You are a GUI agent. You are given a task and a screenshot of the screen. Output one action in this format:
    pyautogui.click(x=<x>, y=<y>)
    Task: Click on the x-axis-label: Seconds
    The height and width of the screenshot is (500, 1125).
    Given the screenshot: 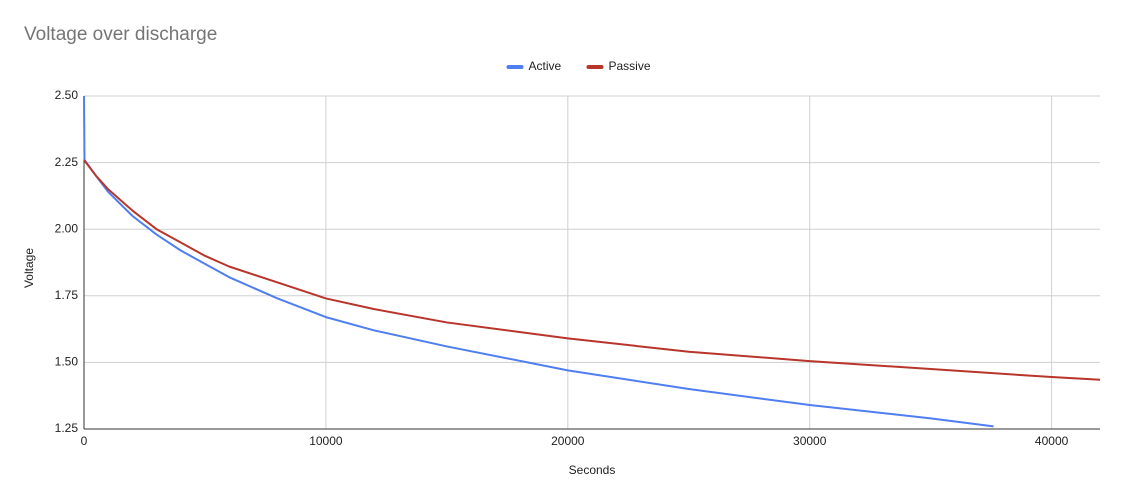 What is the action you would take?
    pyautogui.click(x=592, y=470)
    